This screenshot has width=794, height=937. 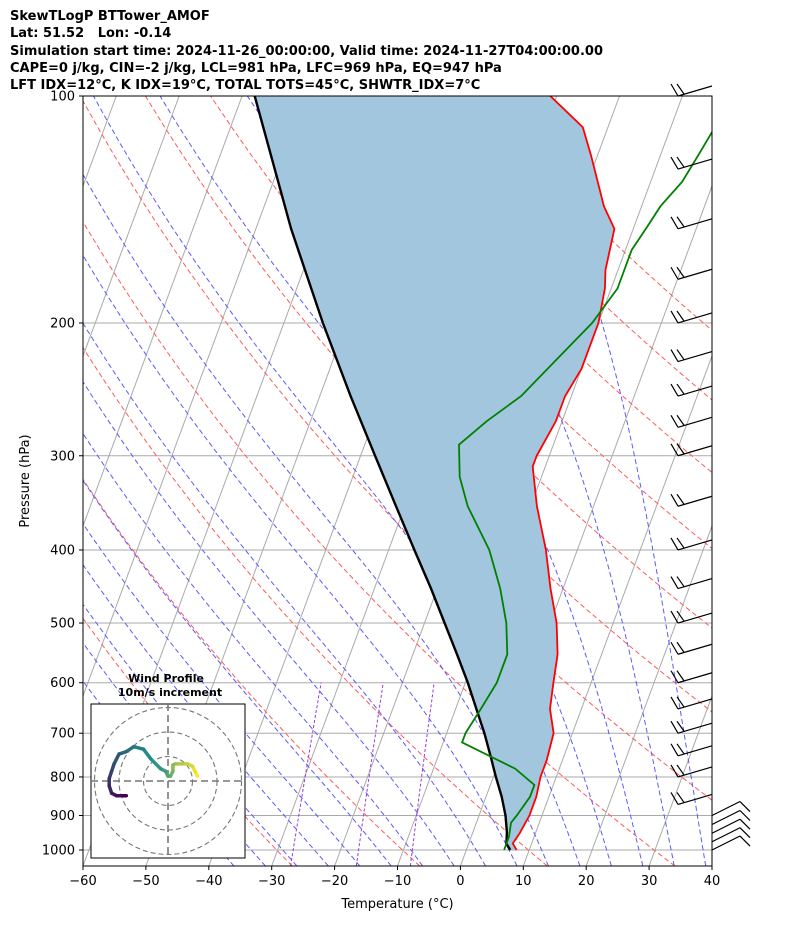 I want to click on location-line: Lat: 51.52 Lon: -0.14, so click(x=91, y=34).